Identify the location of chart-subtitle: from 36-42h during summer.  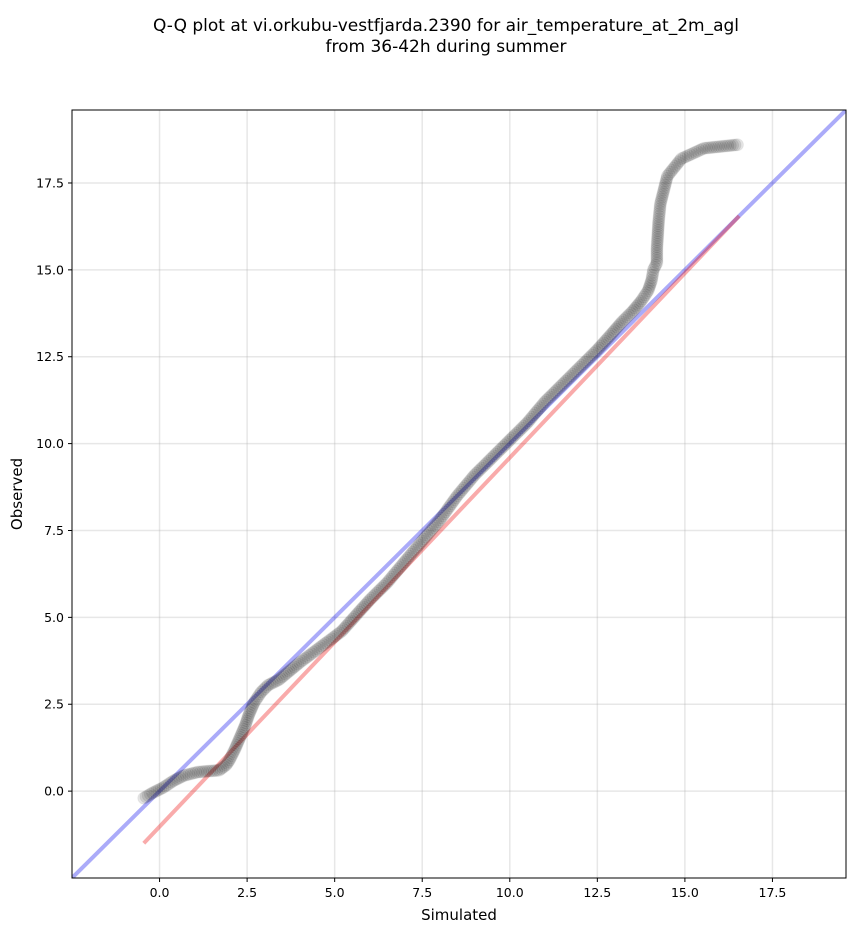
(446, 47).